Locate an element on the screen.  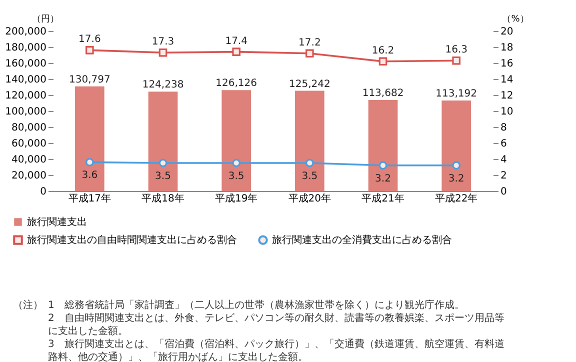
data-label: 130,797 is located at coordinates (89, 80).